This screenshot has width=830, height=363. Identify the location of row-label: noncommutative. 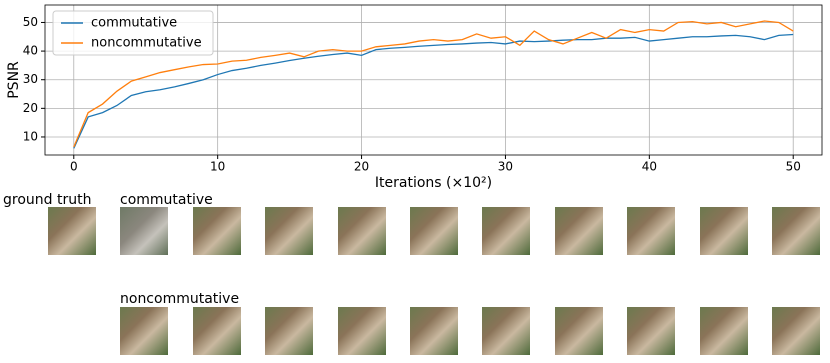
(179, 299).